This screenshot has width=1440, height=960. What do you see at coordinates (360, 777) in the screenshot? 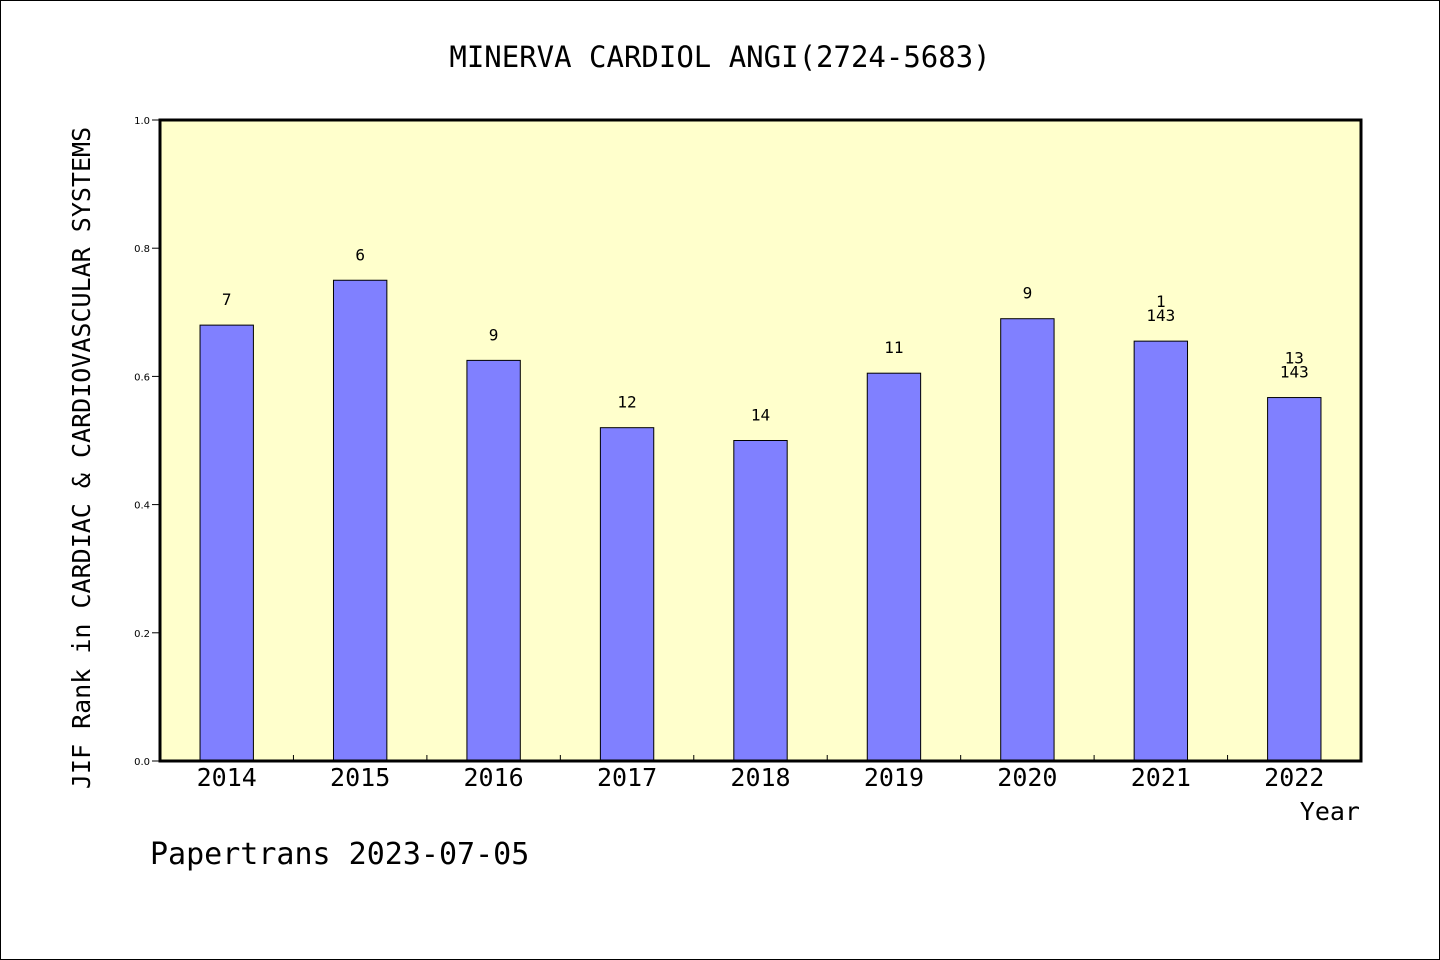
I see `x-tick-label-2015: 2015` at bounding box center [360, 777].